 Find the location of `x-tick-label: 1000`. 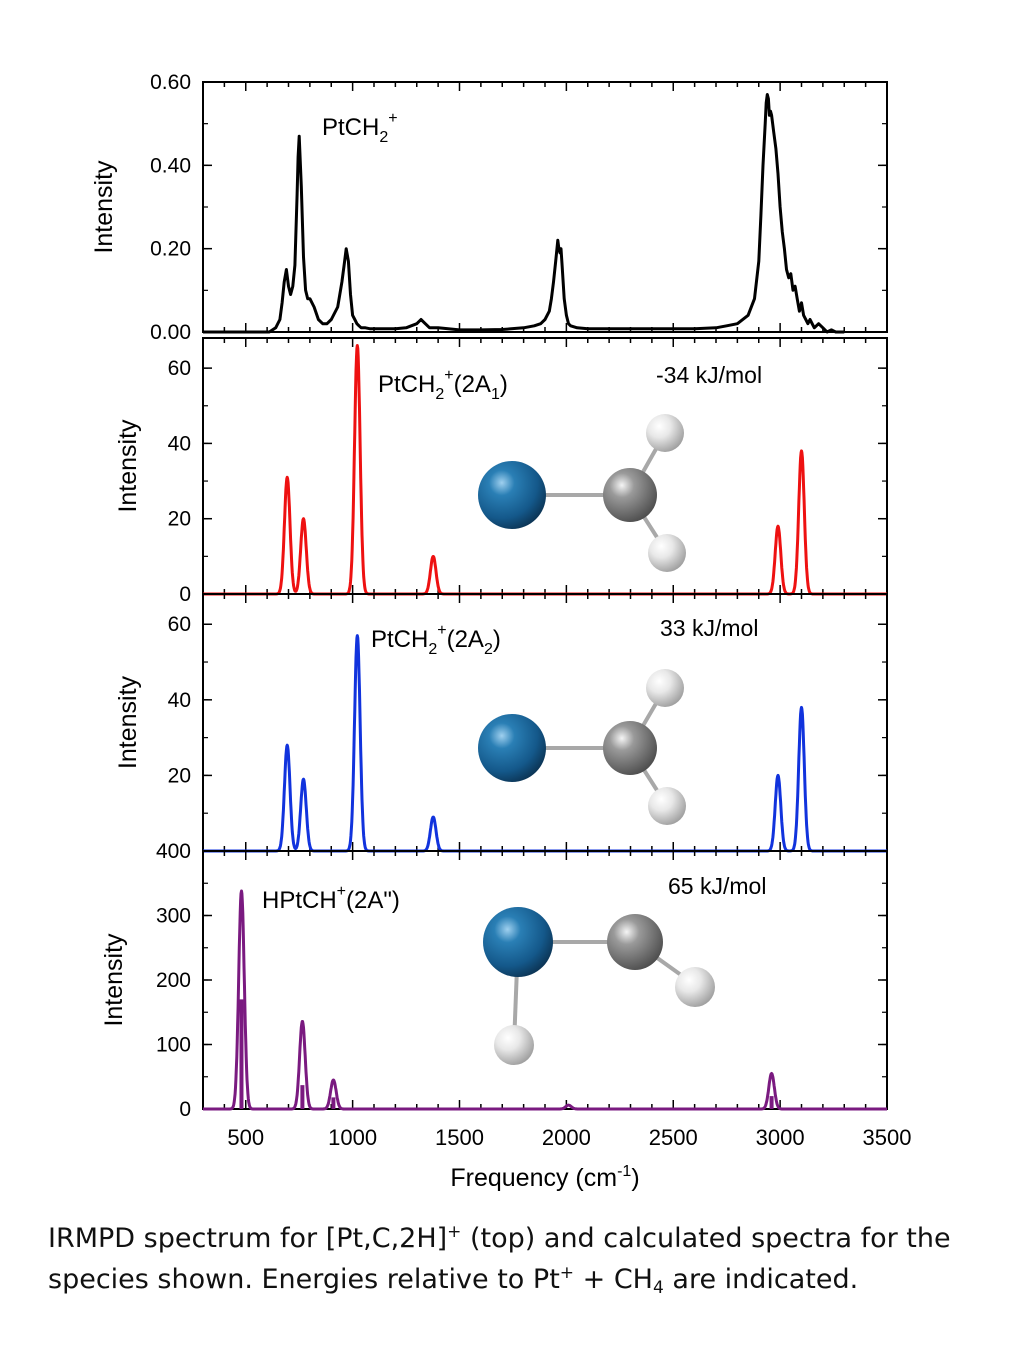

x-tick-label: 1000 is located at coordinates (352, 1137).